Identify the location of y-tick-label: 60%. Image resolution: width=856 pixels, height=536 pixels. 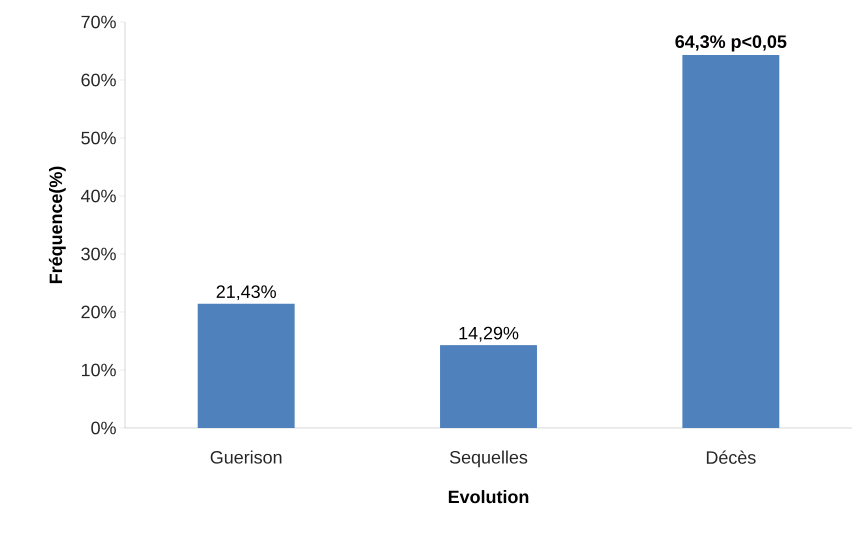
(99, 80).